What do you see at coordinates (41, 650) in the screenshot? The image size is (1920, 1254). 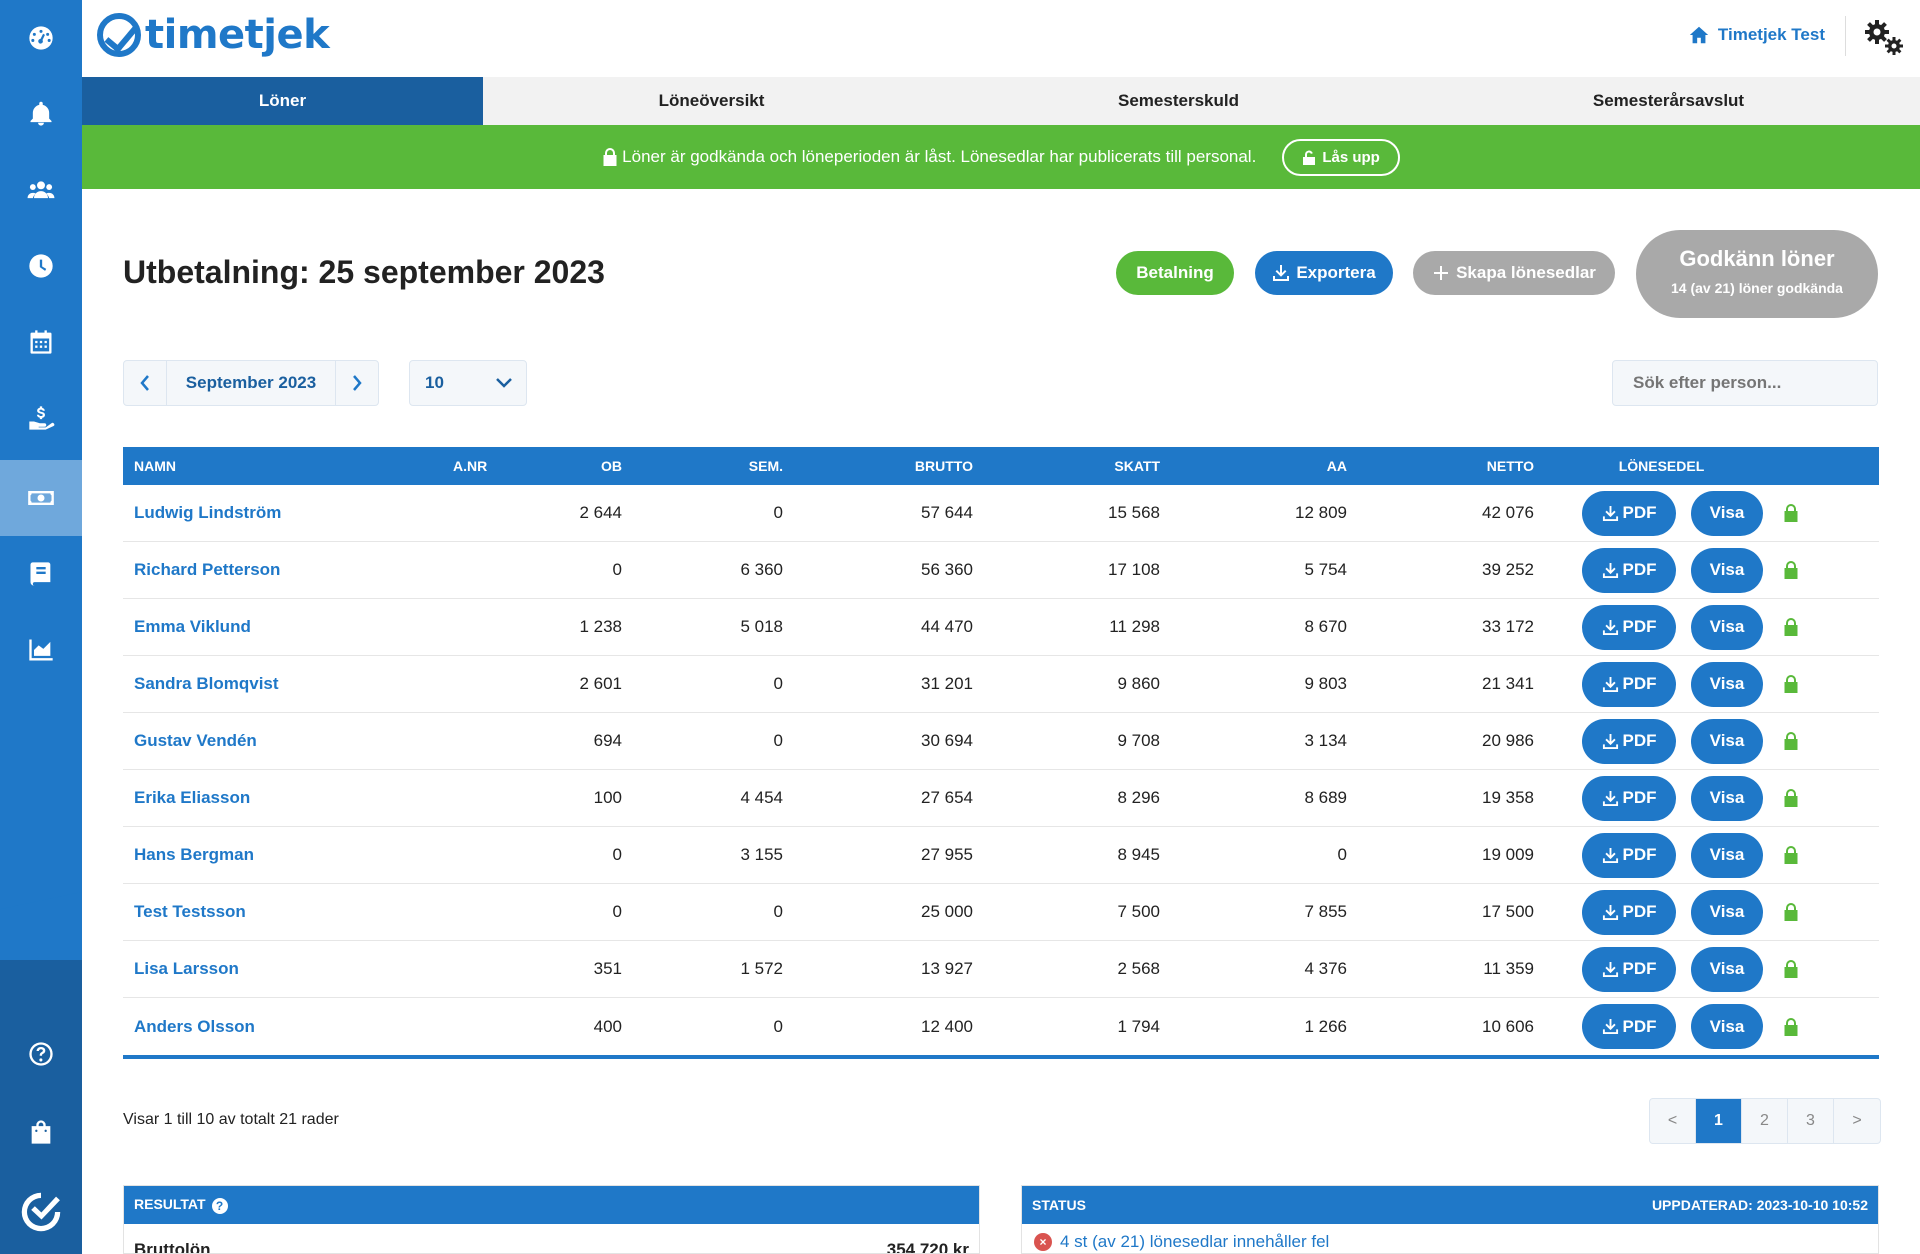 I see `sidebar-item-statistics` at bounding box center [41, 650].